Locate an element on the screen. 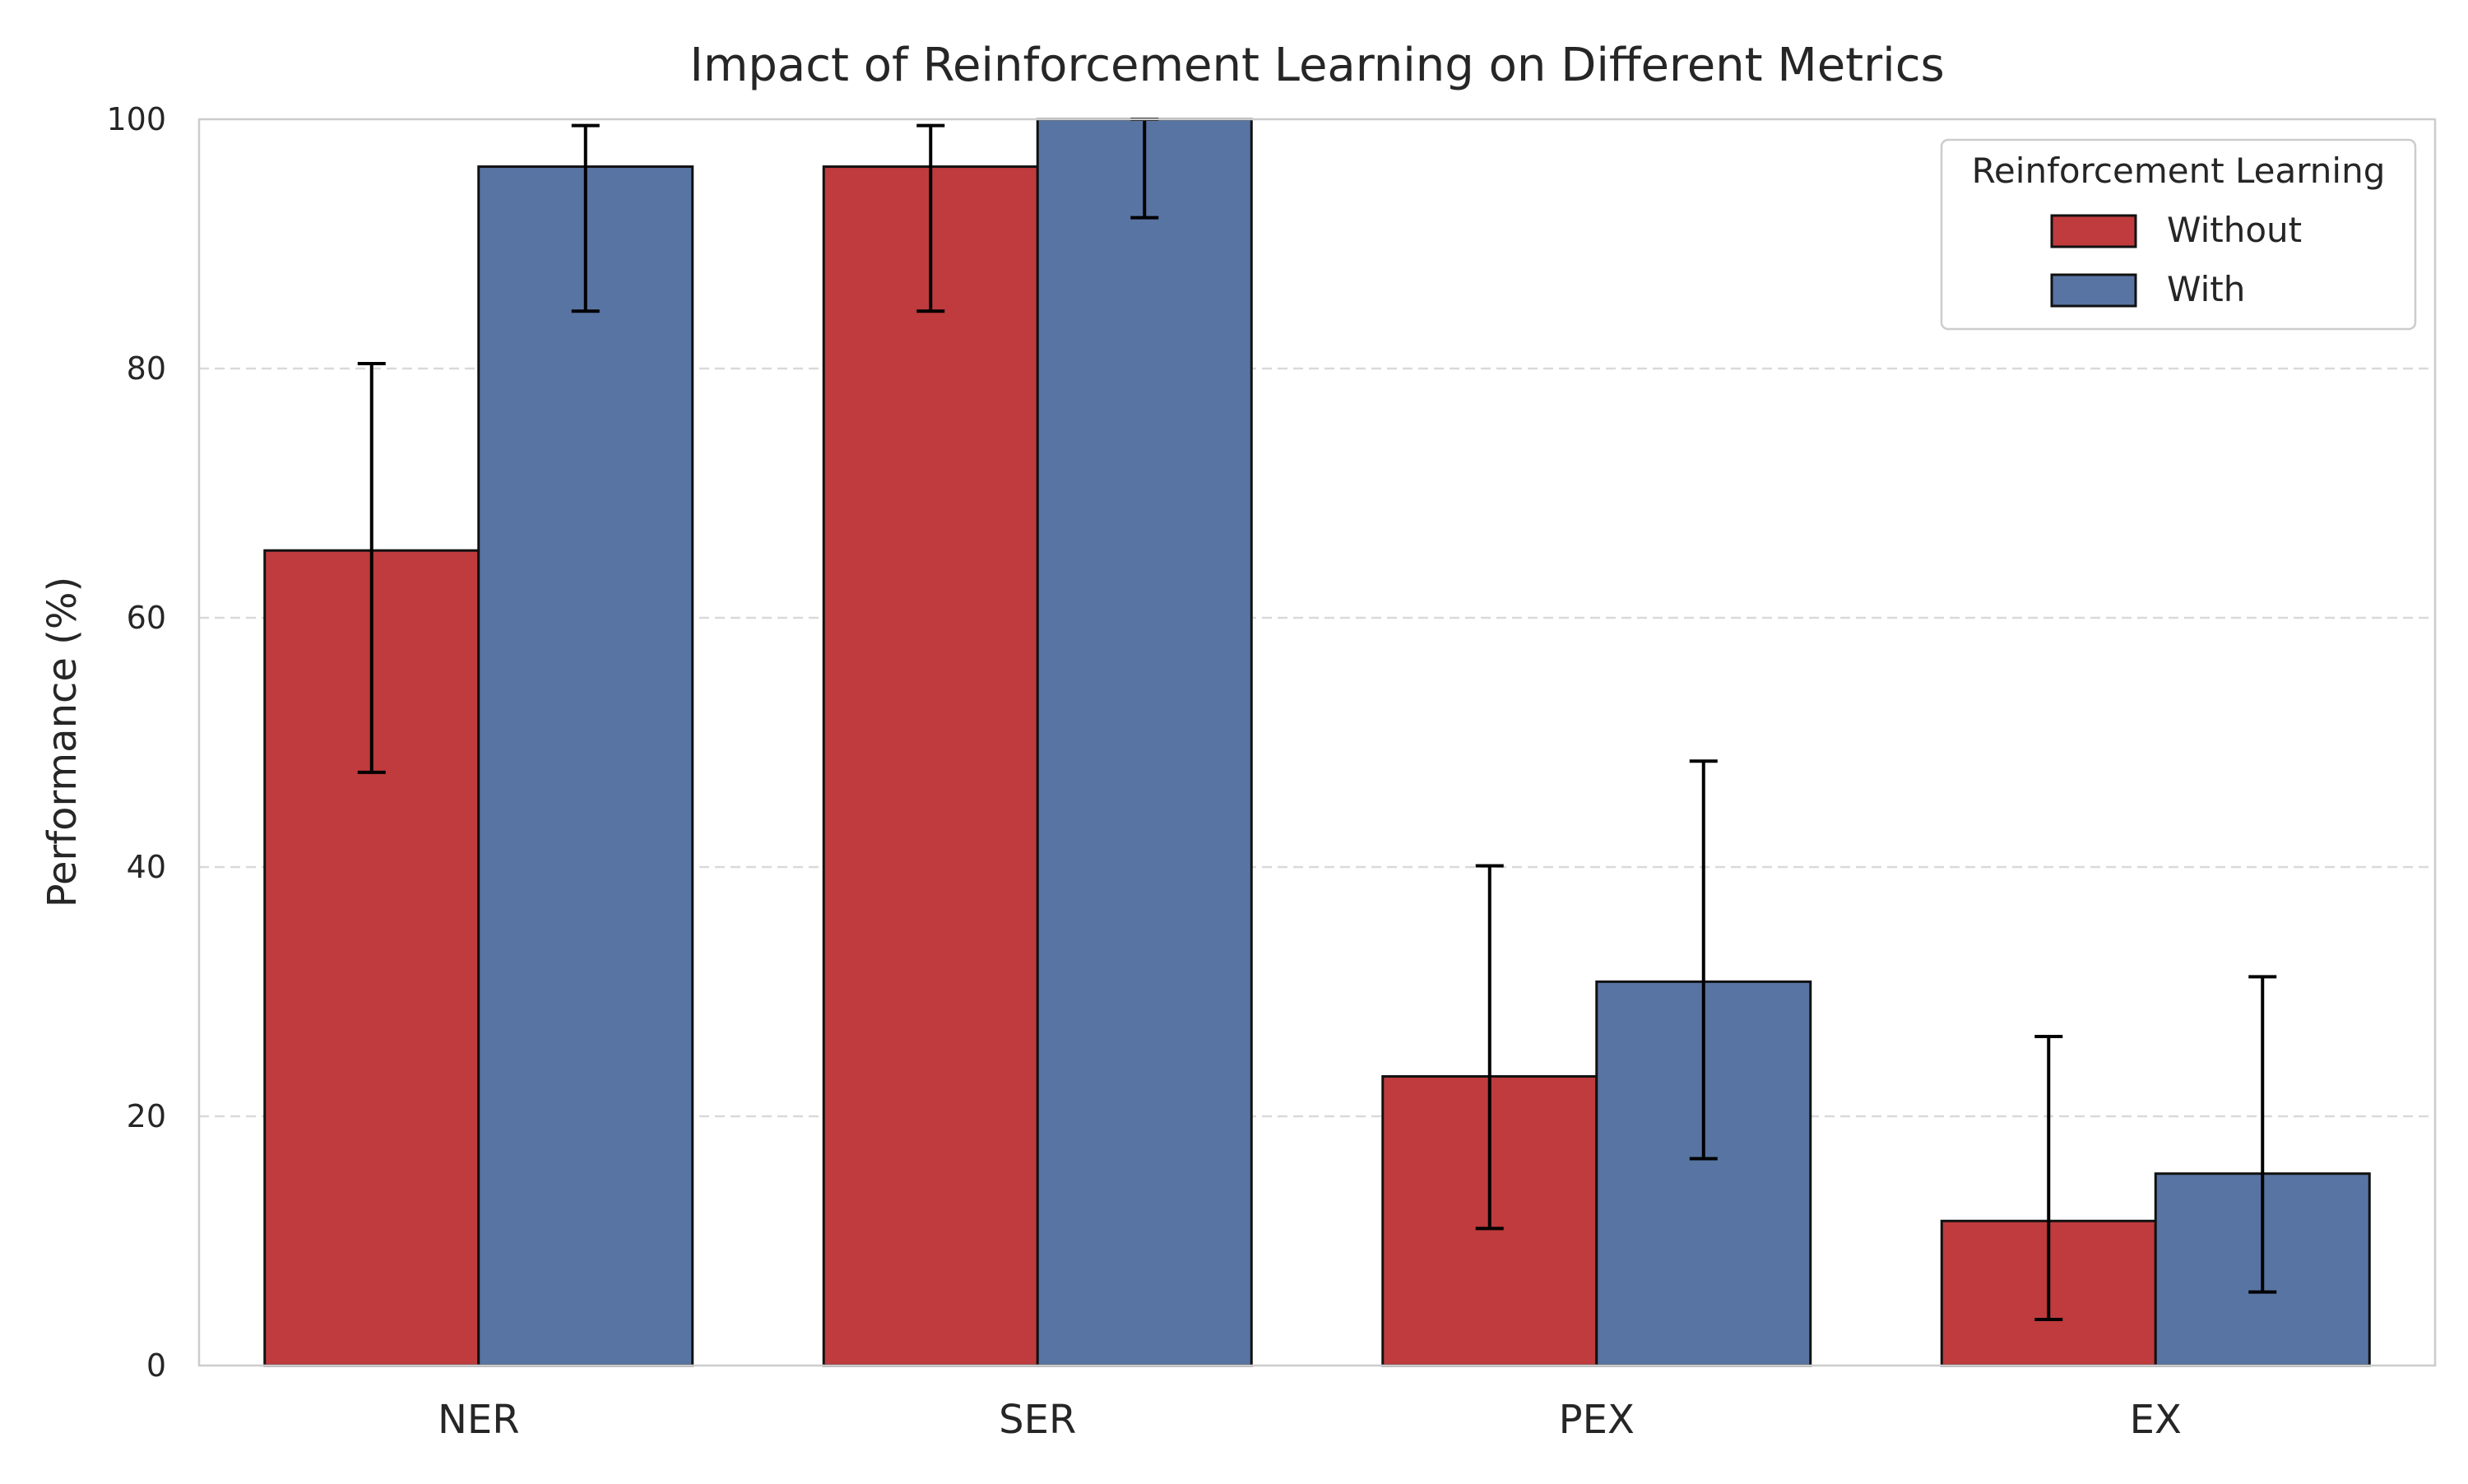 The width and height of the screenshot is (2468, 1484). error-bar-with-pex is located at coordinates (1703, 960).